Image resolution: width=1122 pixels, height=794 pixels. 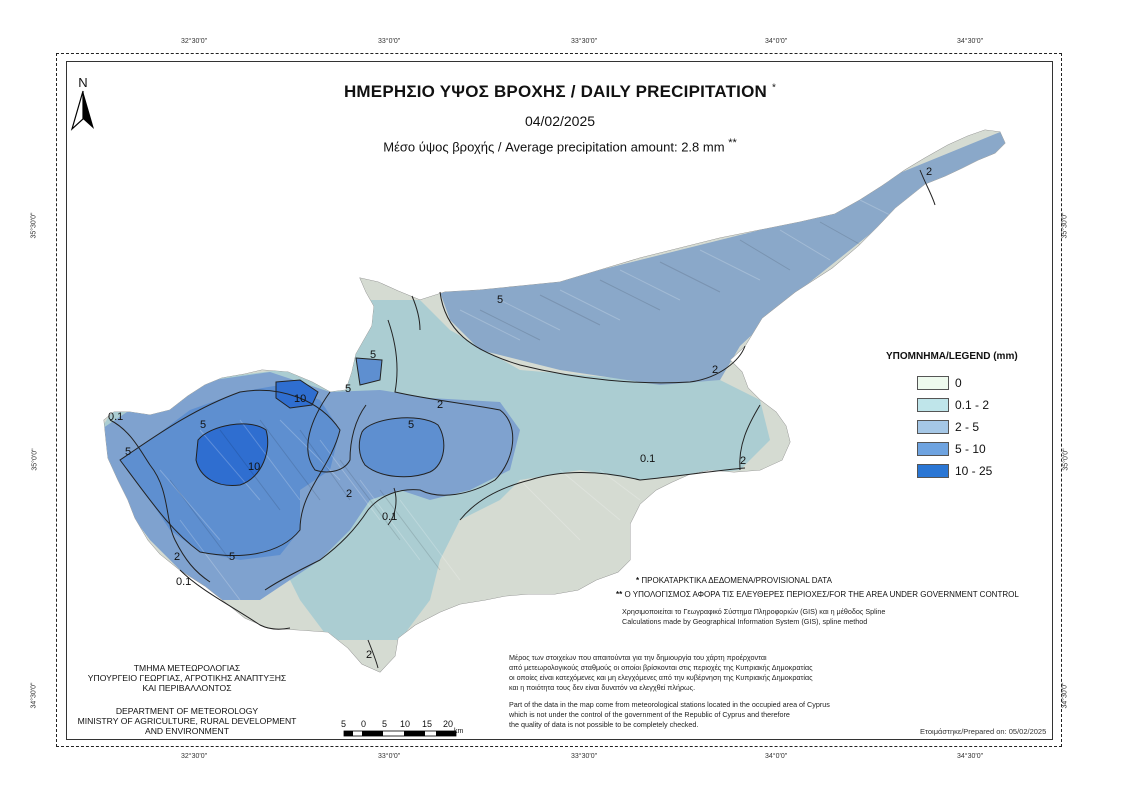 I want to click on tick-bottom-1: 32°30'0", so click(x=194, y=756).